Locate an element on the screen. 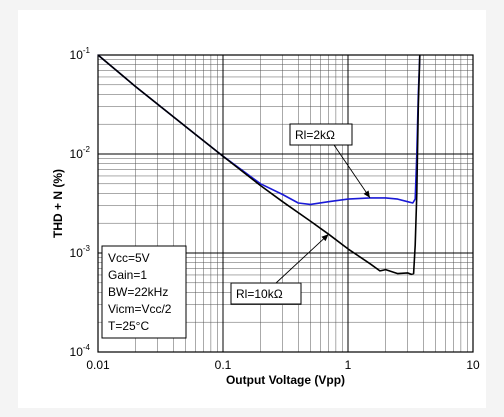 The height and width of the screenshot is (417, 504). annotation-rl-10k-arrowhead is located at coordinates (325, 238).